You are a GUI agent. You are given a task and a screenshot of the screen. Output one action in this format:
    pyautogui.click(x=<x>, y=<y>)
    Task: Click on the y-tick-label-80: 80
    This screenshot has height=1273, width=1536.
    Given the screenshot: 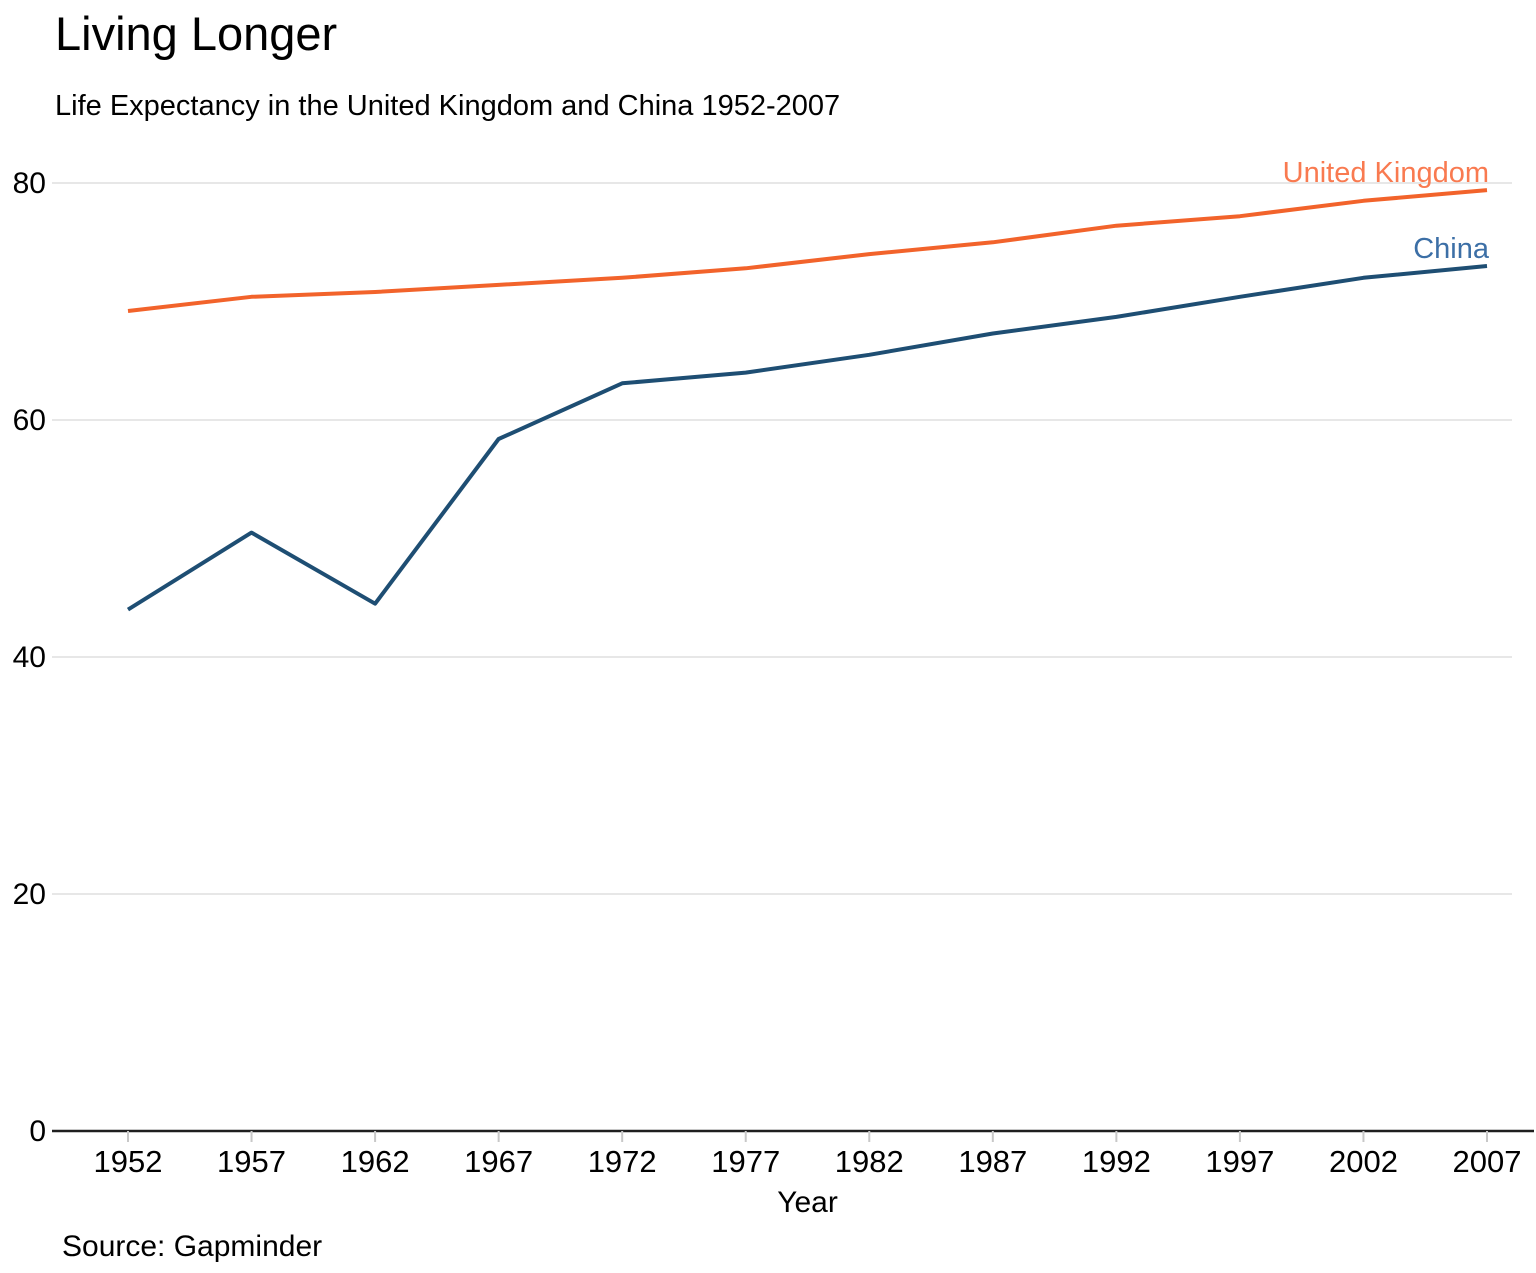 What is the action you would take?
    pyautogui.click(x=29, y=183)
    